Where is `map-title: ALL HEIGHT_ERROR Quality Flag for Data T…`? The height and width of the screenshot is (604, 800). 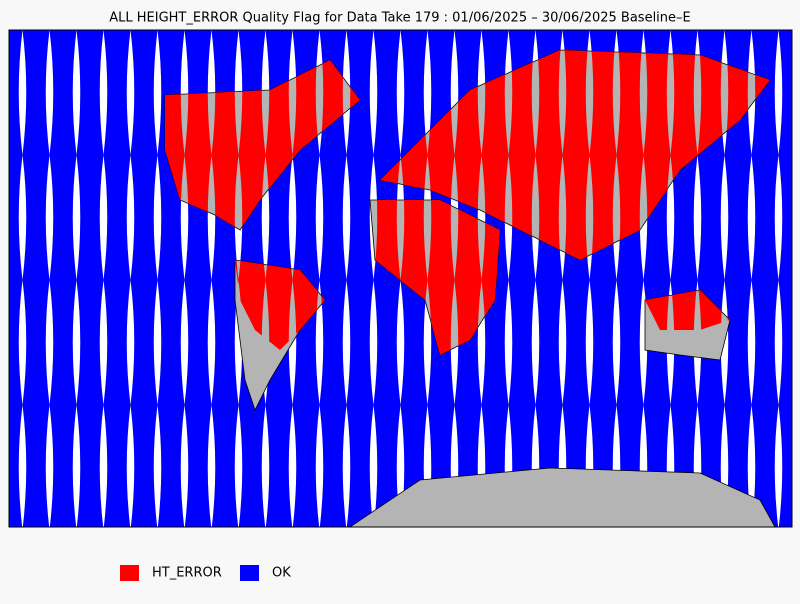
map-title: ALL HEIGHT_ERROR Quality Flag for Data T… is located at coordinates (400, 18).